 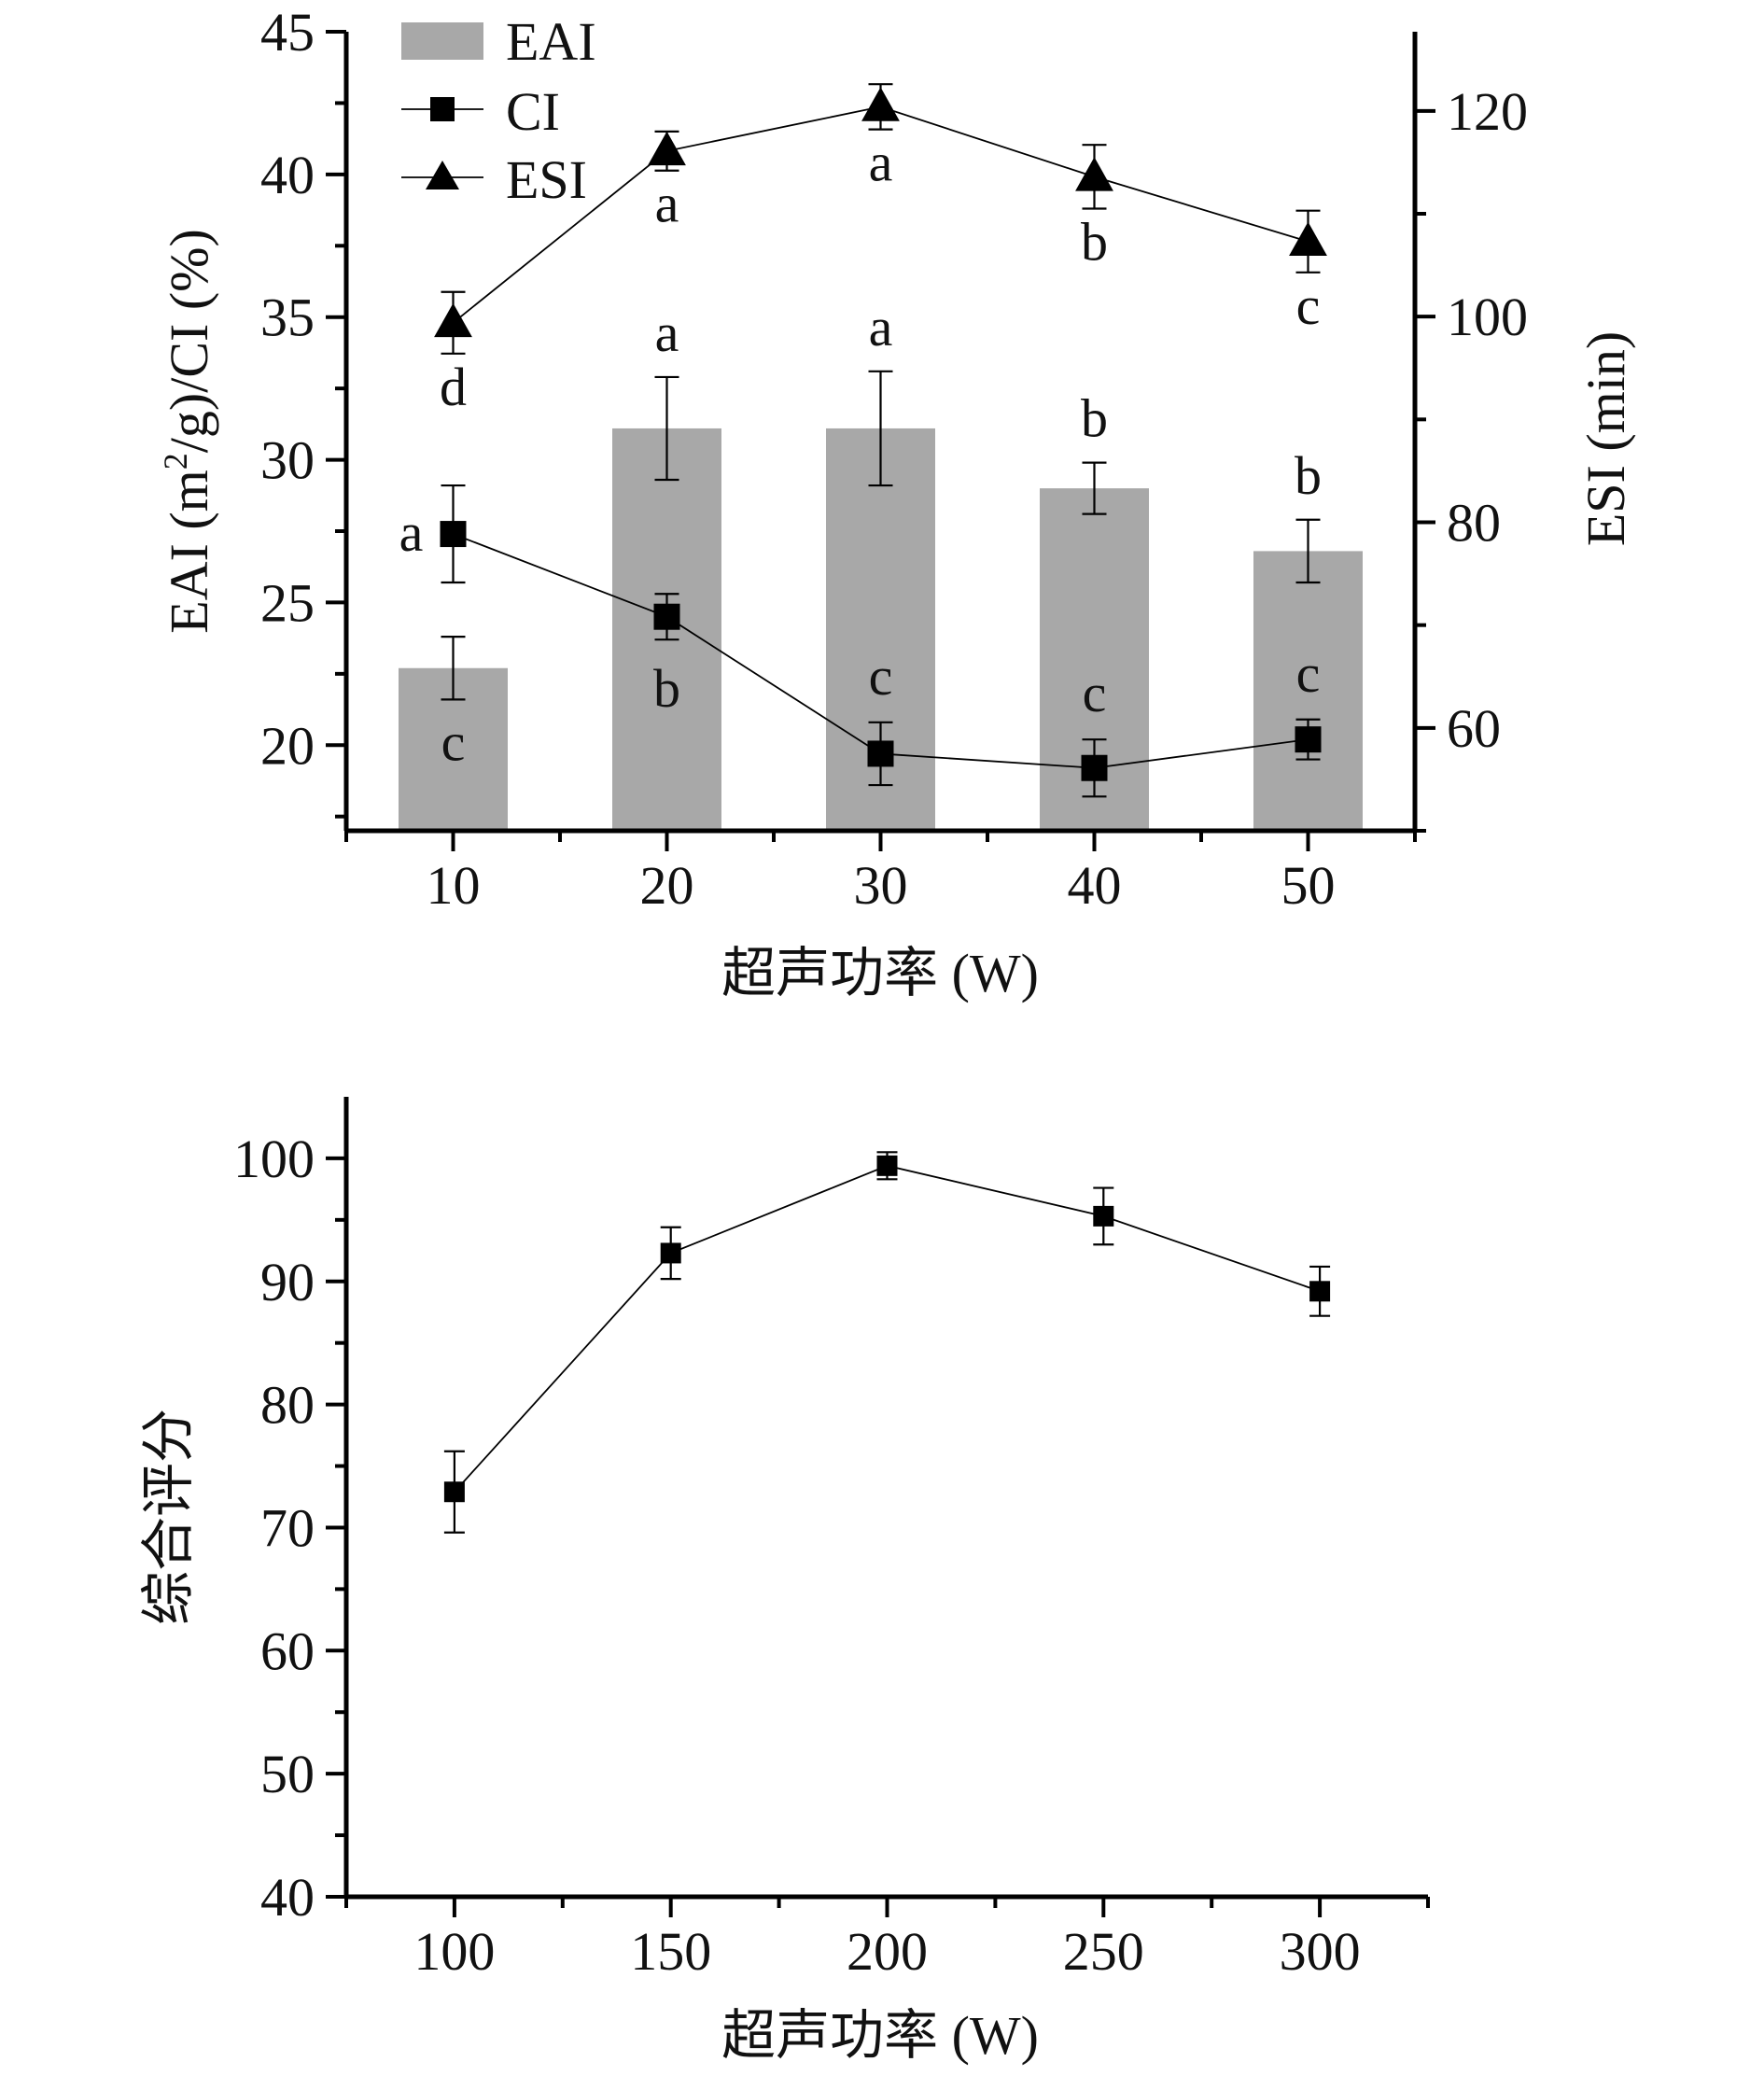 I want to click on y-axis-title-right: ESI (min), so click(x=1605, y=438).